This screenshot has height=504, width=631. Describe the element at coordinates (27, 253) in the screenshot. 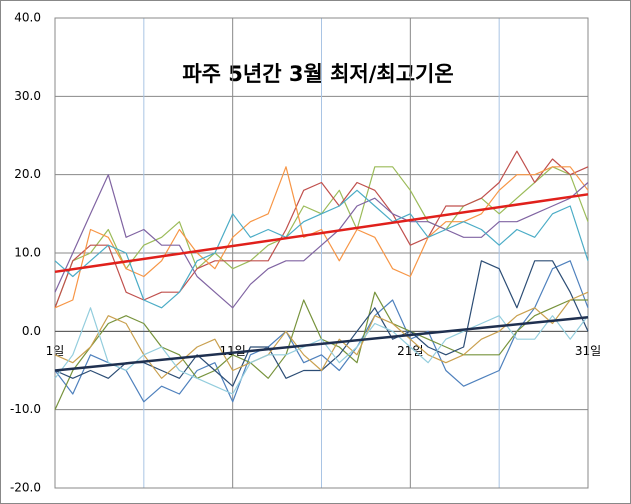

I see `y-tick-label: 10.0` at that location.